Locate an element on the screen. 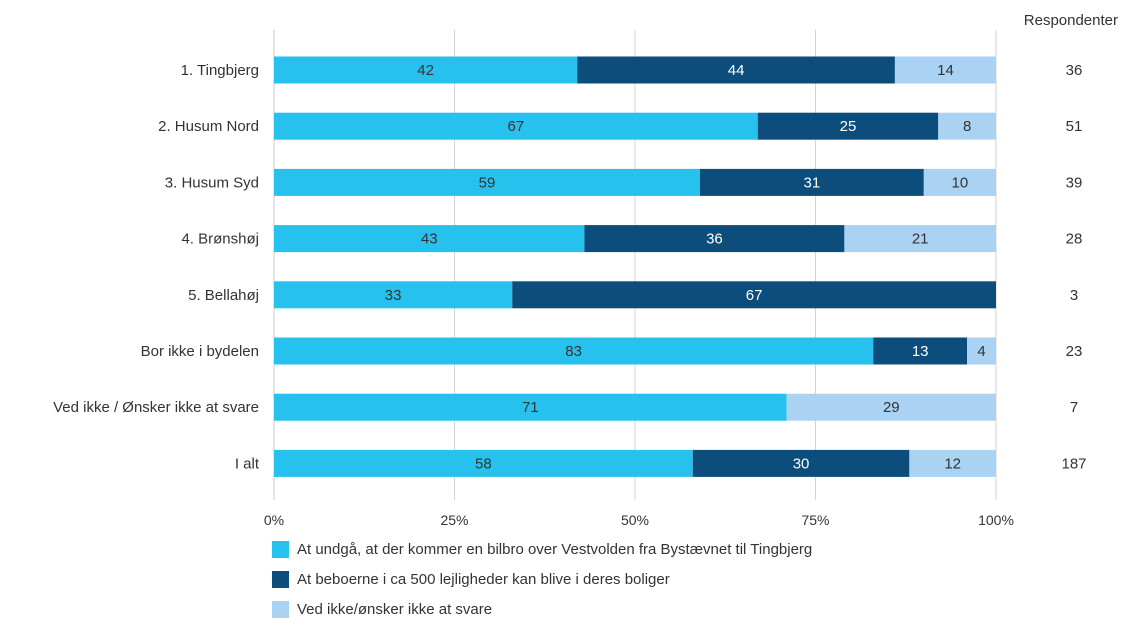 The width and height of the screenshot is (1131, 630). category-label: 4. Brønshøj is located at coordinates (220, 239).